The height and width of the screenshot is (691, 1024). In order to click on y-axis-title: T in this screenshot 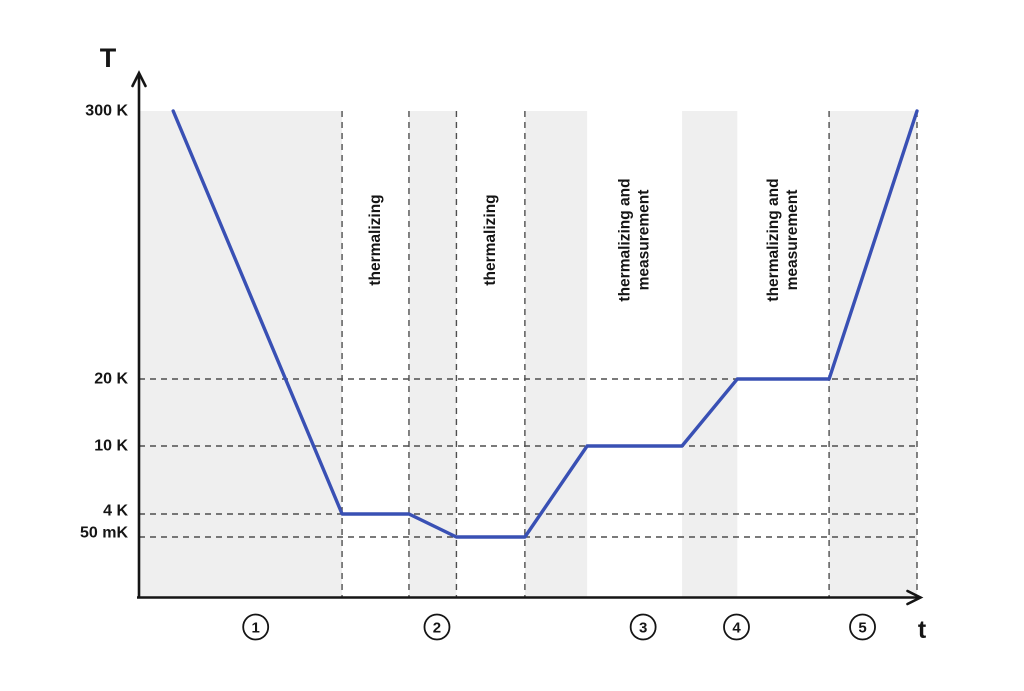, I will do `click(108, 58)`.